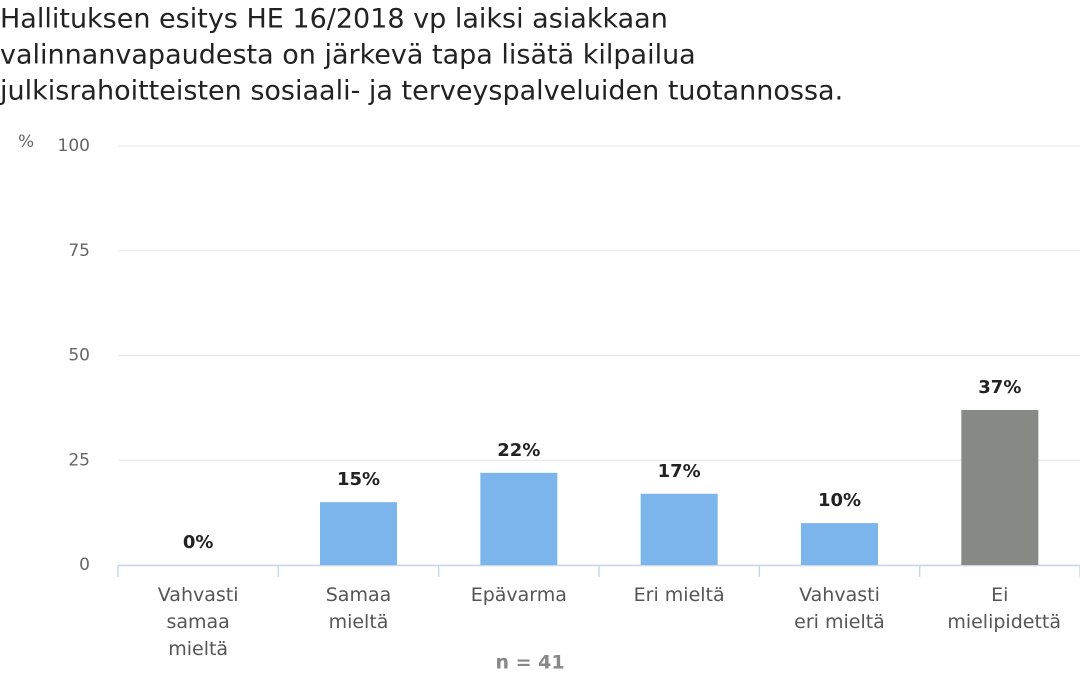  Describe the element at coordinates (679, 471) in the screenshot. I see `data-label: 17%` at that location.